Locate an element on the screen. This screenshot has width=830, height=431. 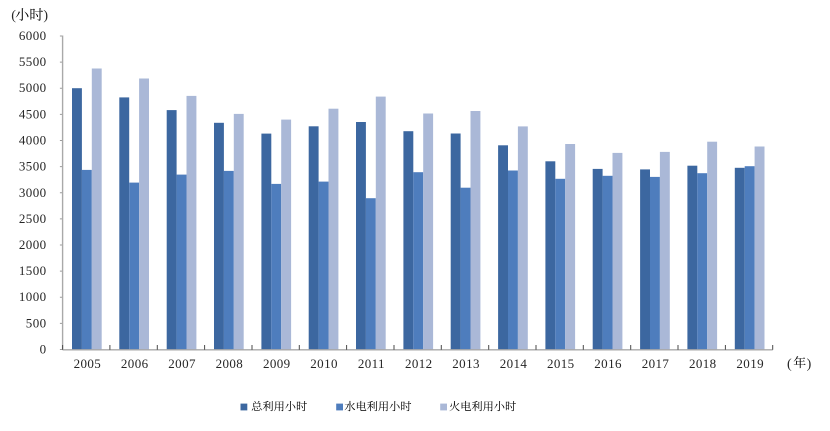
svg-text: 2008 is located at coordinates (230, 363).